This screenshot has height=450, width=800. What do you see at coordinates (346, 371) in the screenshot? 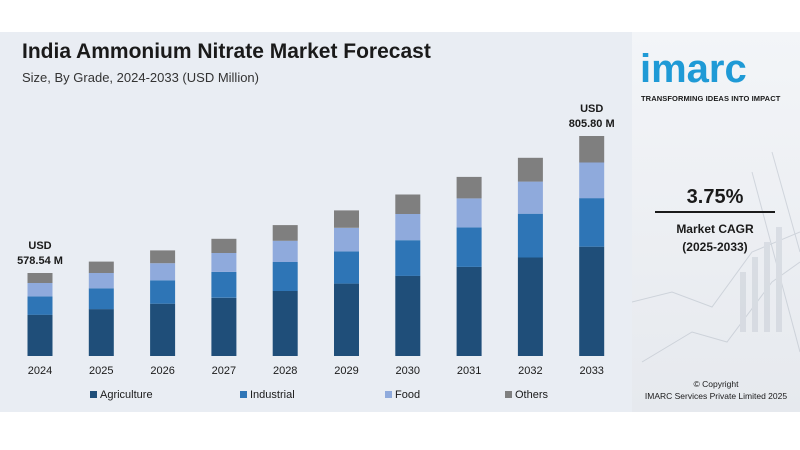
I see `x-tick-label: 2029` at bounding box center [346, 371].